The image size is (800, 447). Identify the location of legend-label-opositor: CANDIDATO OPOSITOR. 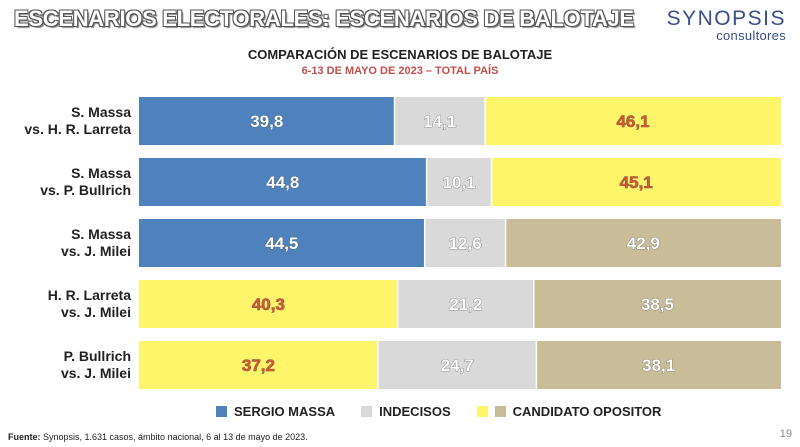
(587, 411).